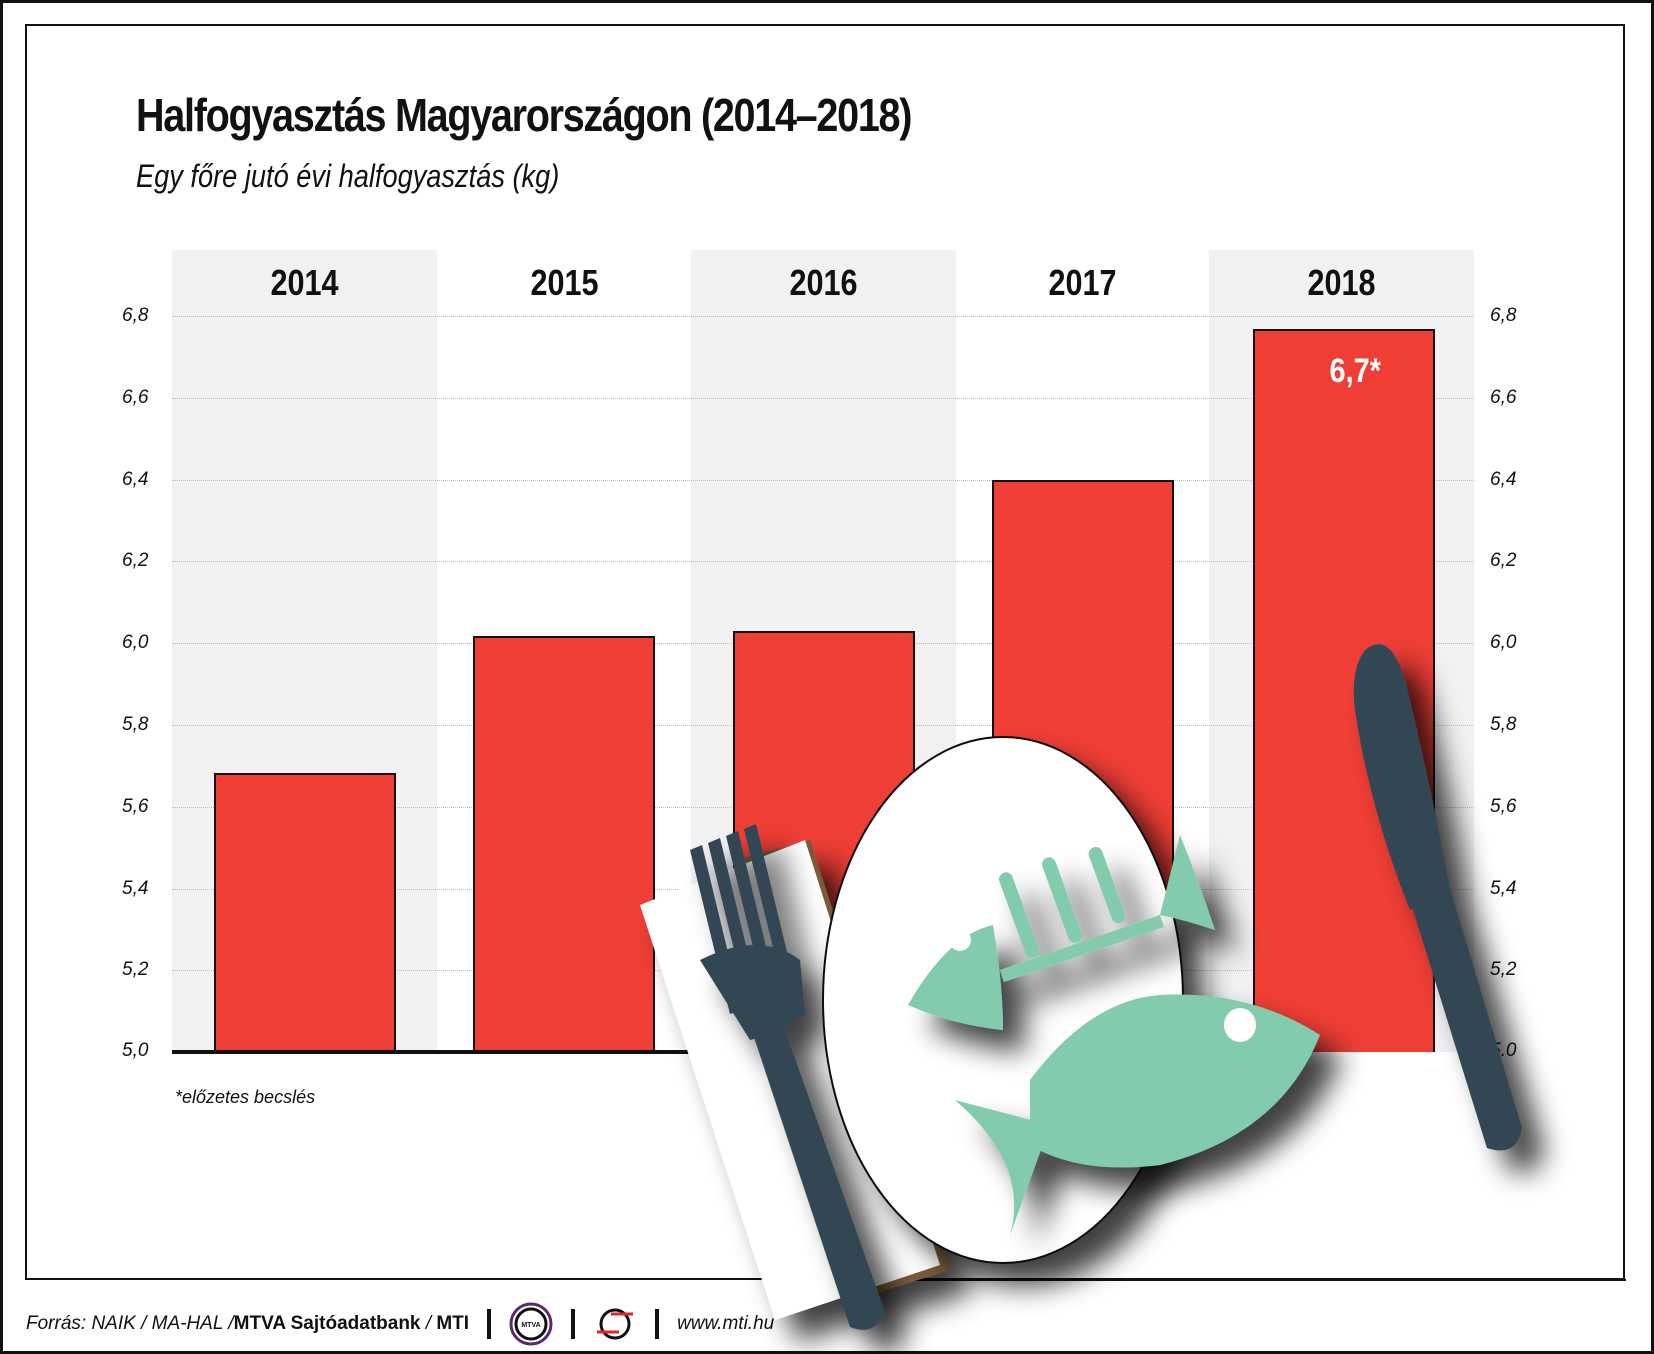 The image size is (1654, 1354). I want to click on y-tick-right: 6,2, so click(1503, 560).